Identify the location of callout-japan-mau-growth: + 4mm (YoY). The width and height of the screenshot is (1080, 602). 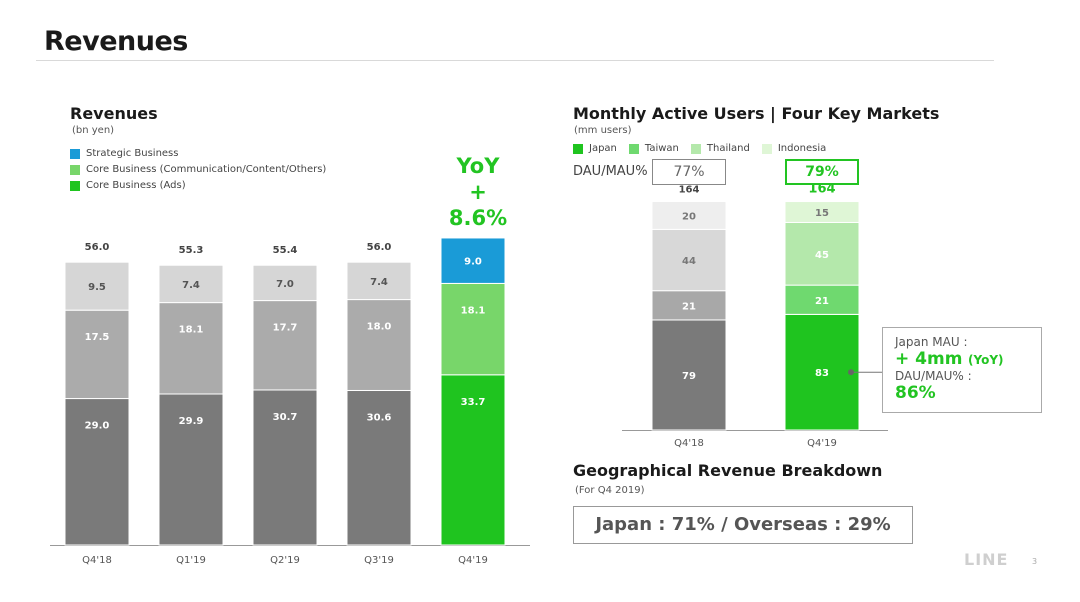
(968, 359).